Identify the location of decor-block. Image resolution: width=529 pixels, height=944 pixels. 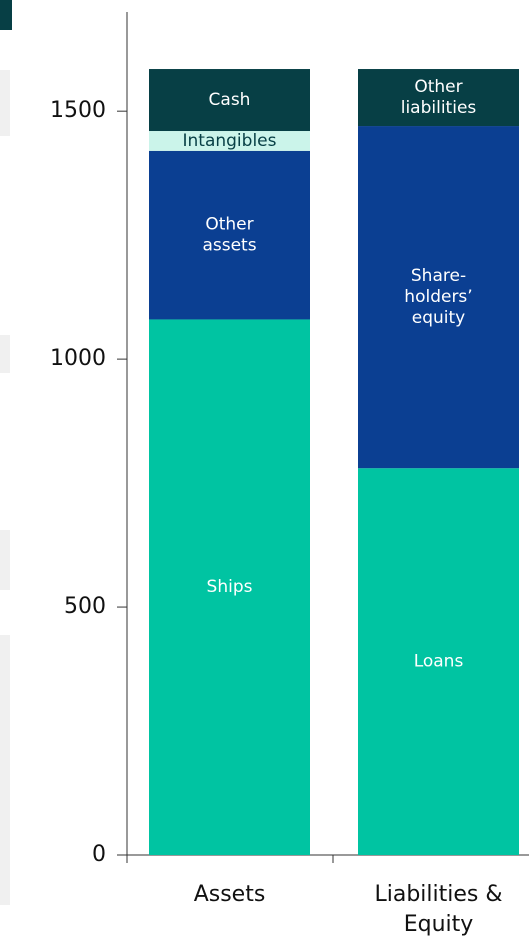
(6, 15).